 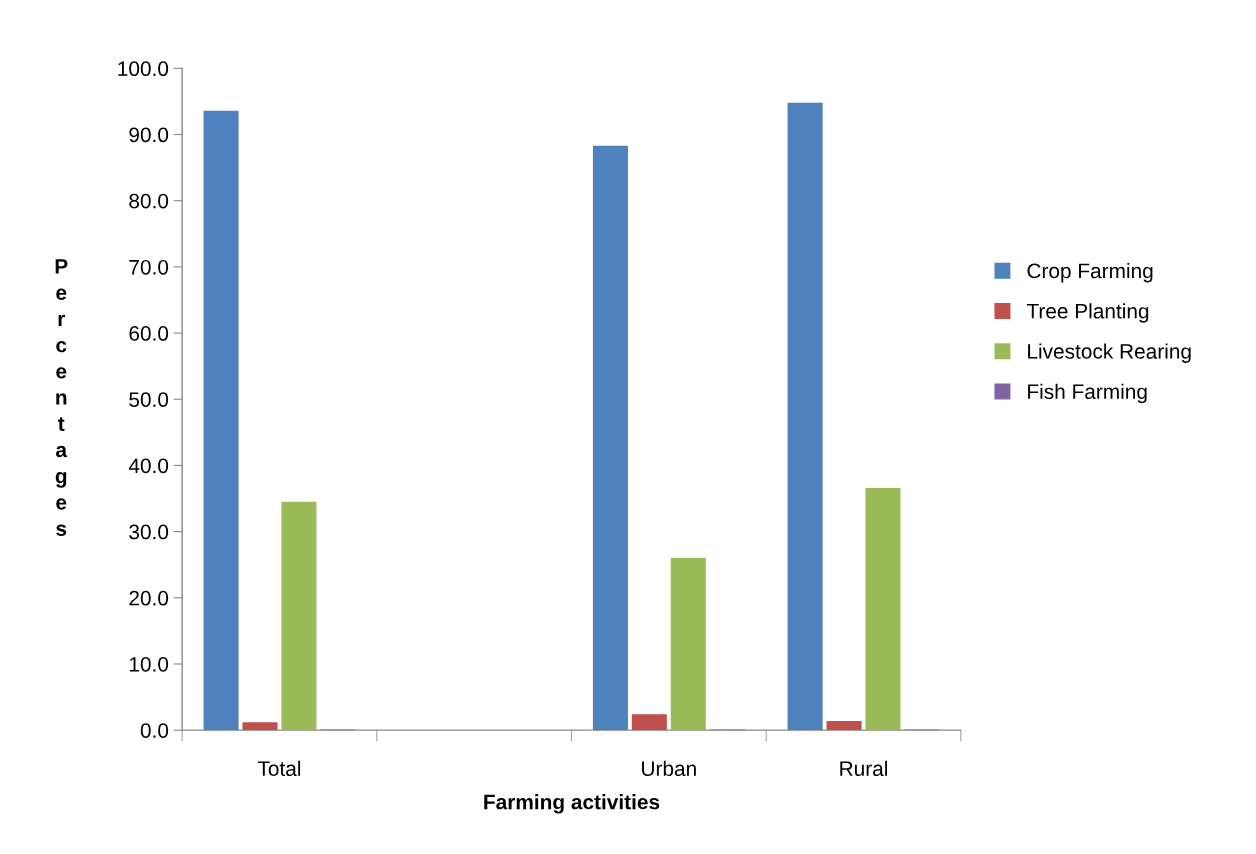 What do you see at coordinates (149, 532) in the screenshot?
I see `y-tick-label: 30.0` at bounding box center [149, 532].